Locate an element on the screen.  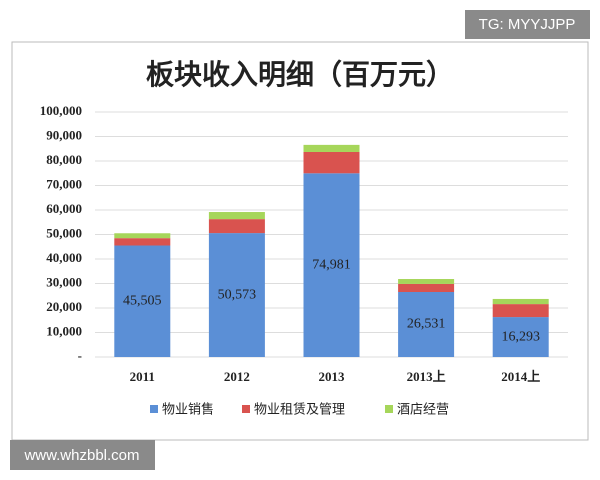
y-tick-label: 50,000 is located at coordinates (64, 232).